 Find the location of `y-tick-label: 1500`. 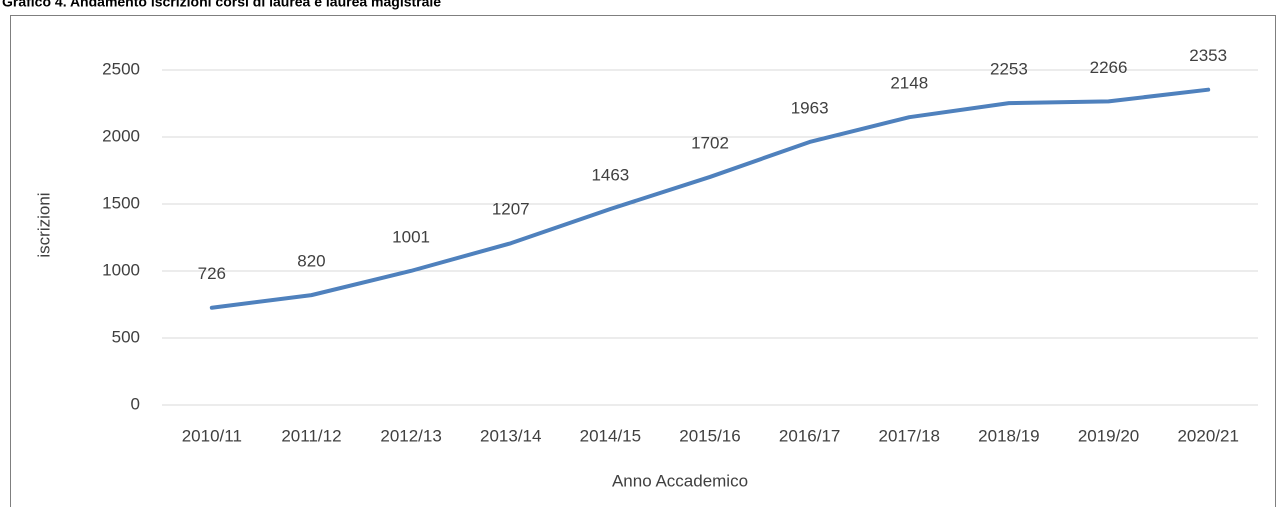

y-tick-label: 1500 is located at coordinates (121, 202).